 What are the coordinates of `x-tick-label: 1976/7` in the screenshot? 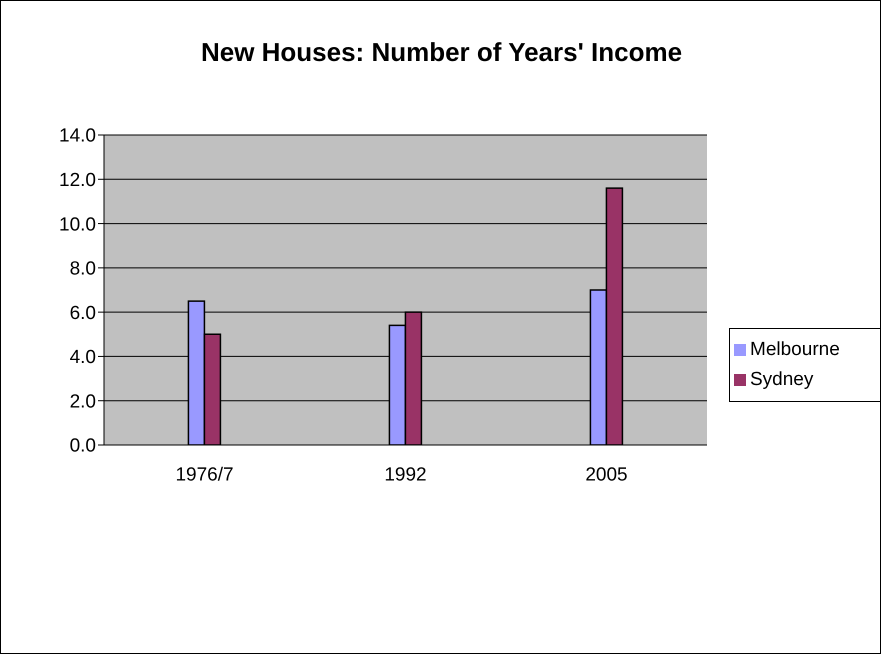 It's located at (204, 475).